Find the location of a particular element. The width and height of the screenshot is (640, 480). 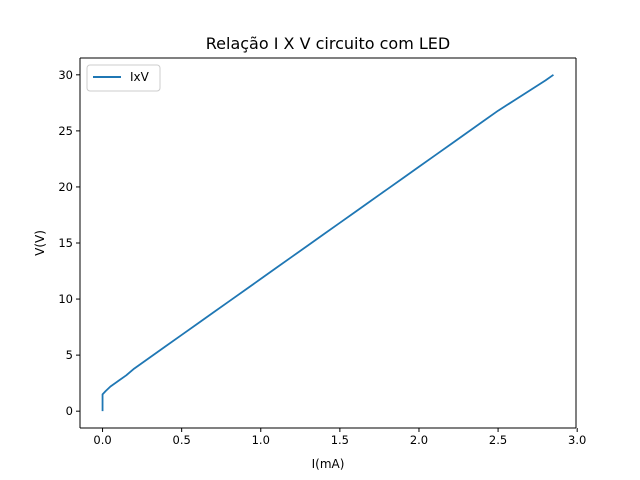

legend: IxV is located at coordinates (123, 78).